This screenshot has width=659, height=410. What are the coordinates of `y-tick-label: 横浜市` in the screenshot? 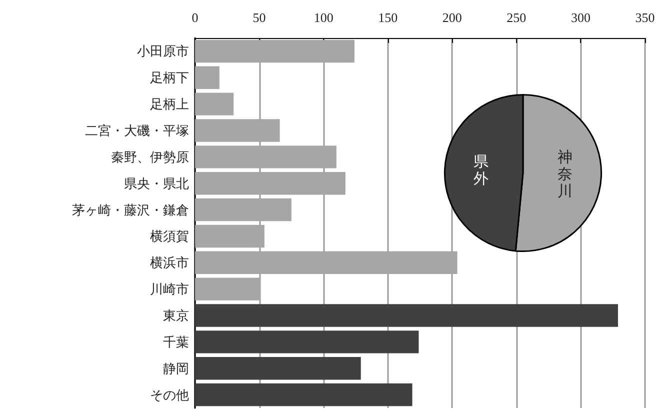 It's located at (169, 262).